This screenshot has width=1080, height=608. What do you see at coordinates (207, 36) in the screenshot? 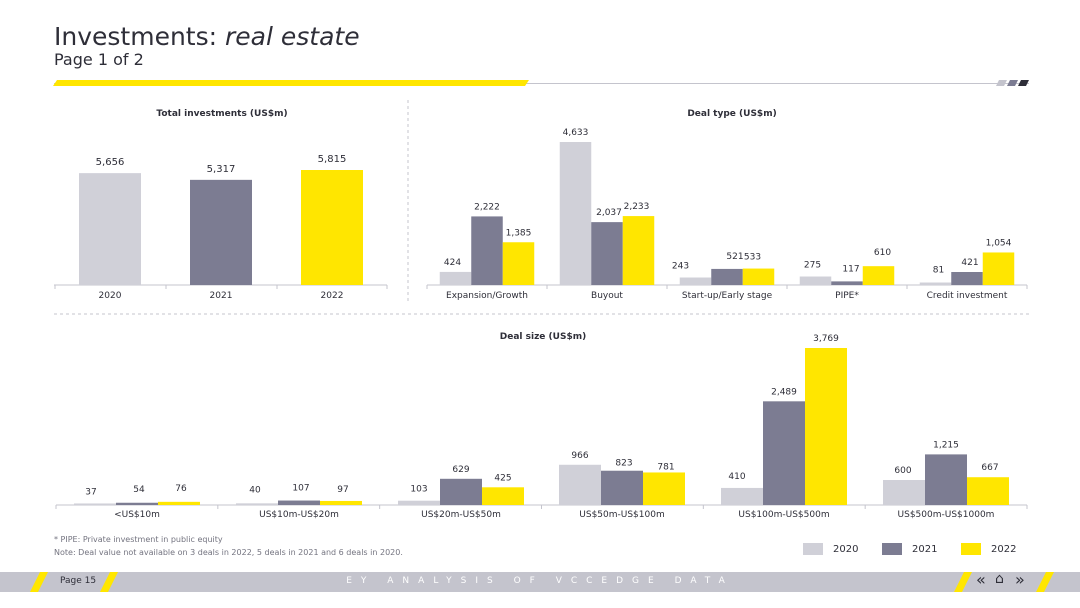
I see `page-title: Investments: real estate` at bounding box center [207, 36].